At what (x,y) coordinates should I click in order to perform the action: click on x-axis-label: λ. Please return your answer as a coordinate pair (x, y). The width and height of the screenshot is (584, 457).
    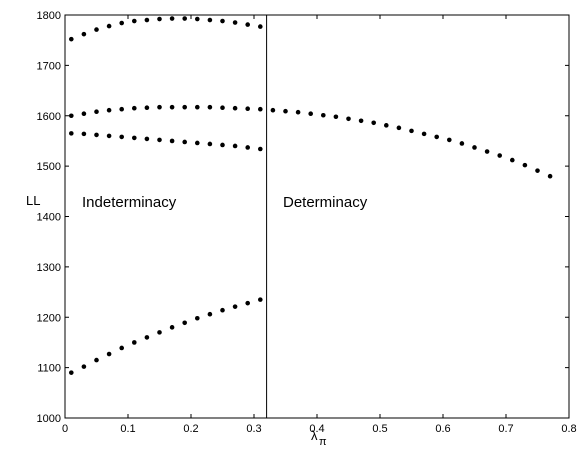
    Looking at the image, I should click on (314, 435).